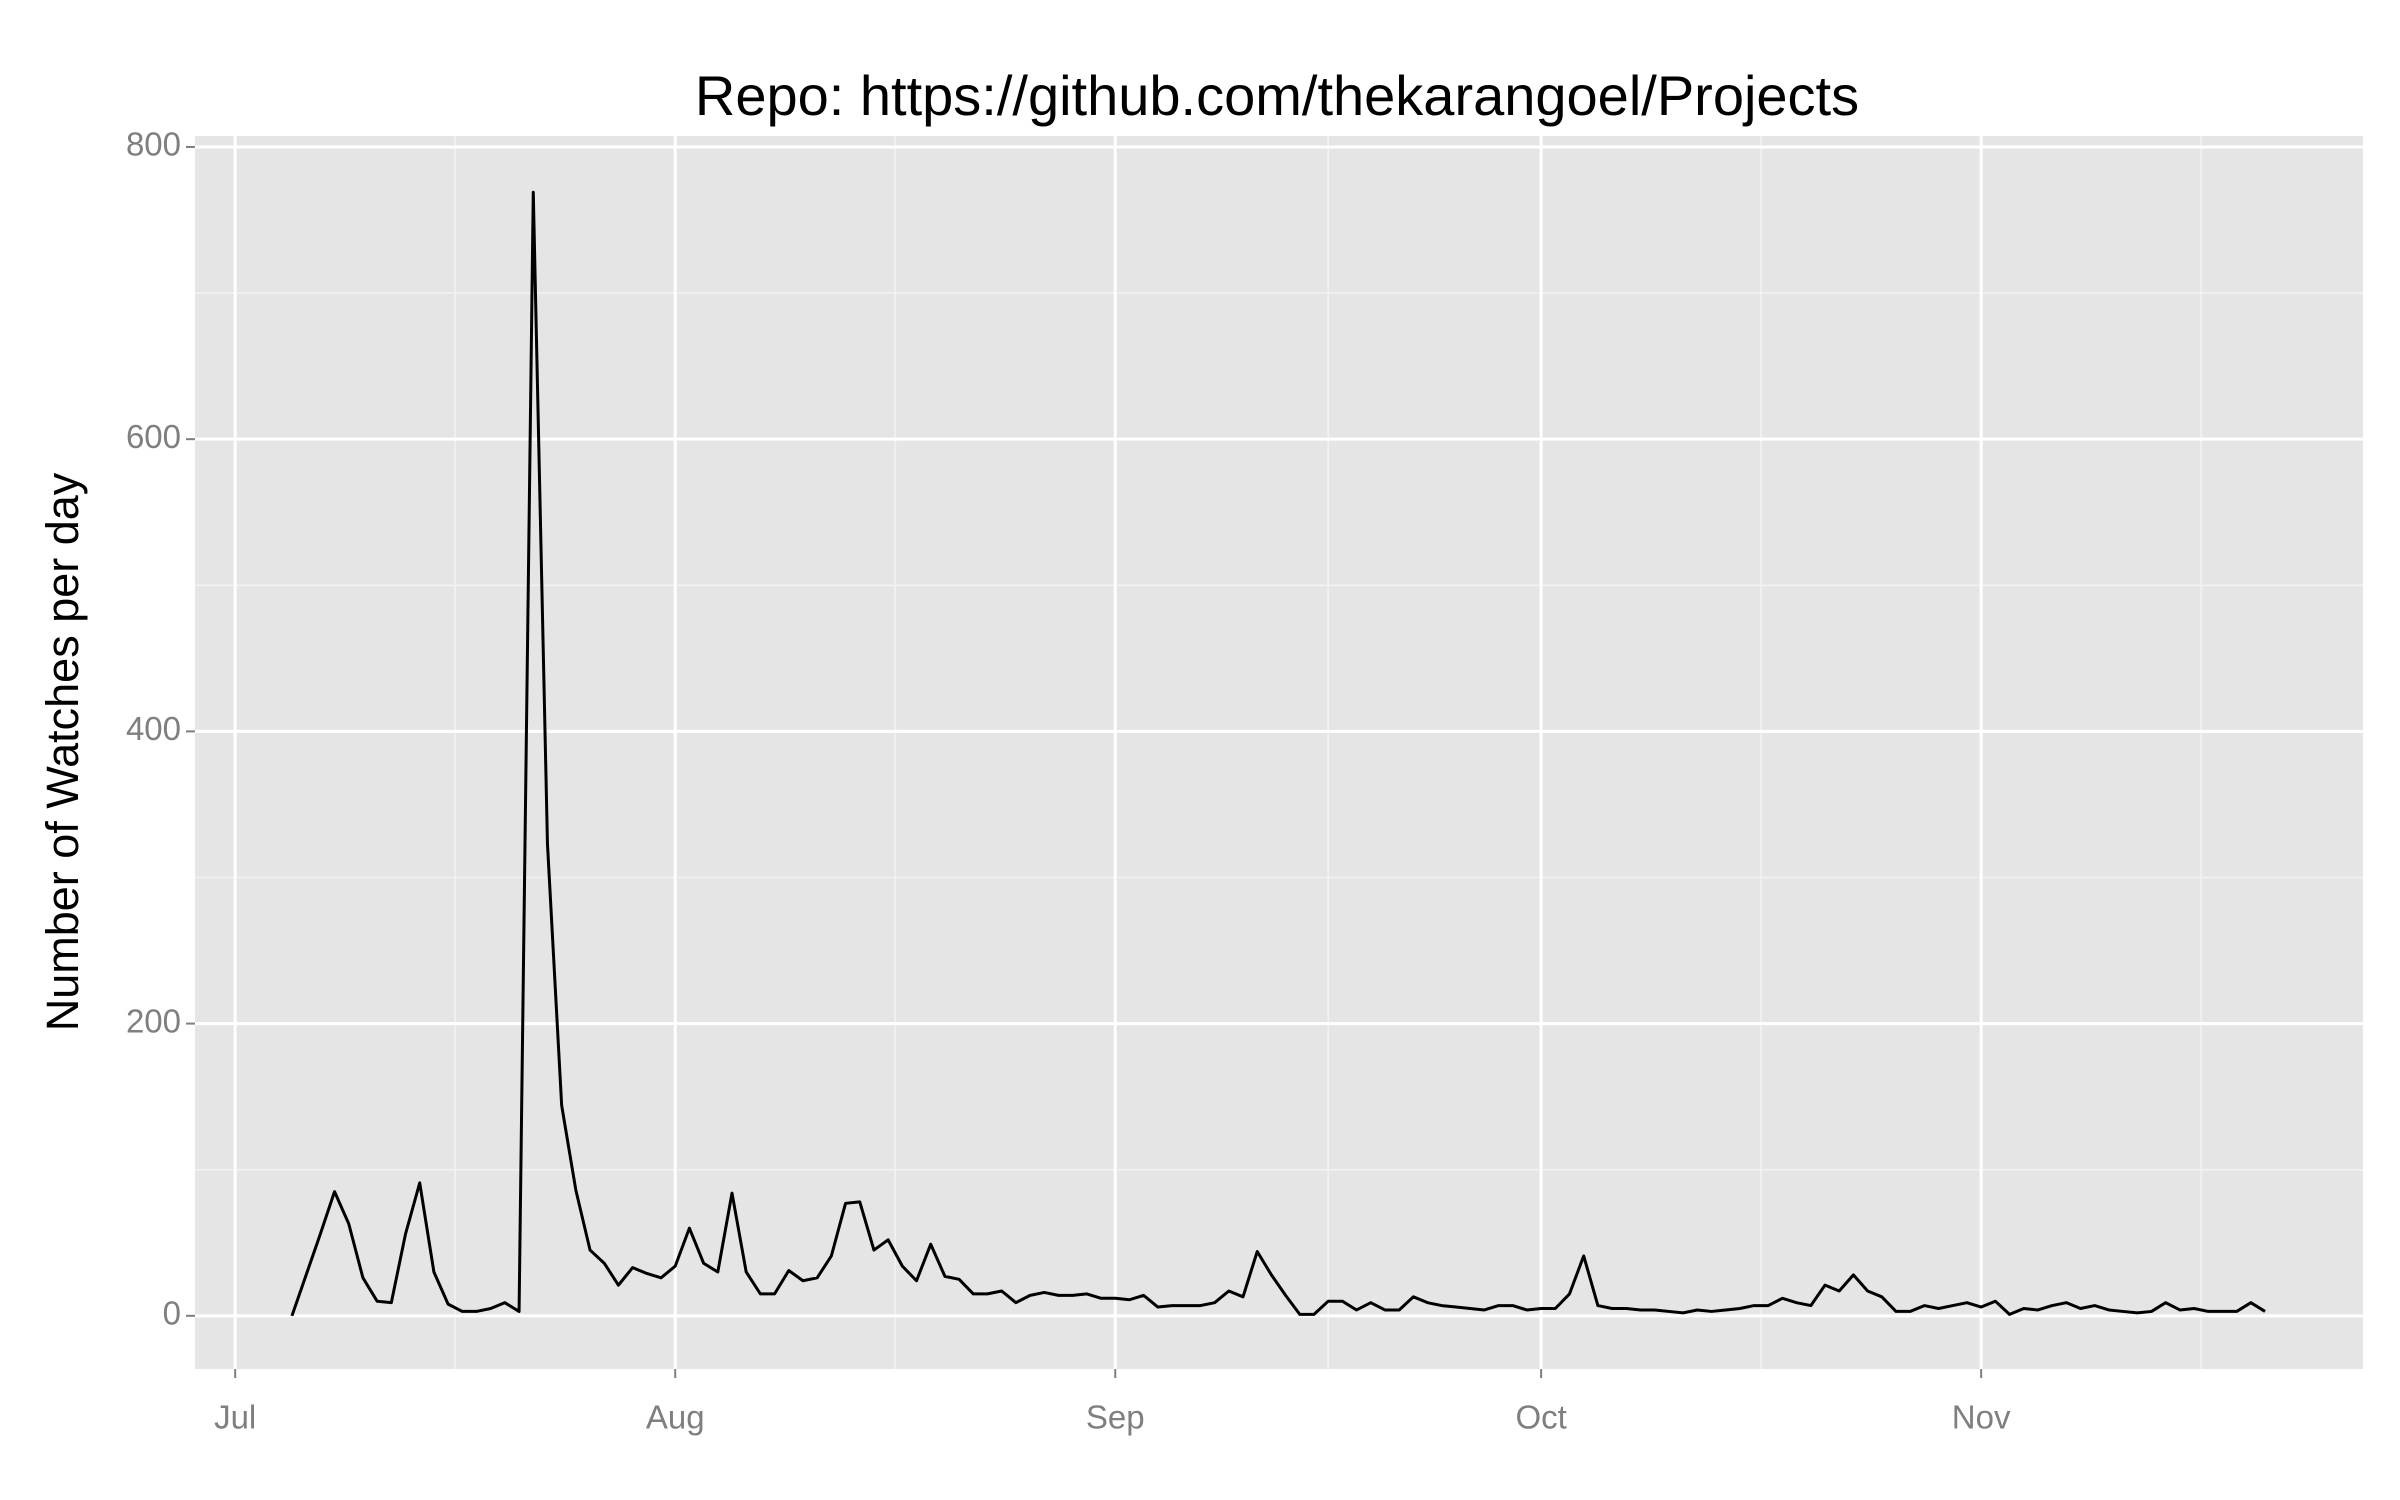  I want to click on y-tick-label: 0, so click(172, 1313).